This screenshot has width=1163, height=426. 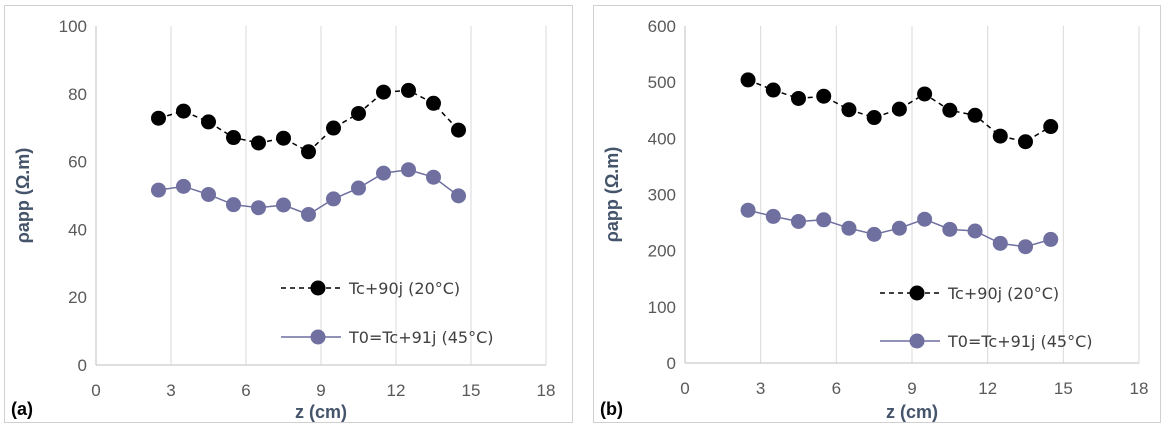 What do you see at coordinates (77, 297) in the screenshot?
I see `y-tick-label: 20` at bounding box center [77, 297].